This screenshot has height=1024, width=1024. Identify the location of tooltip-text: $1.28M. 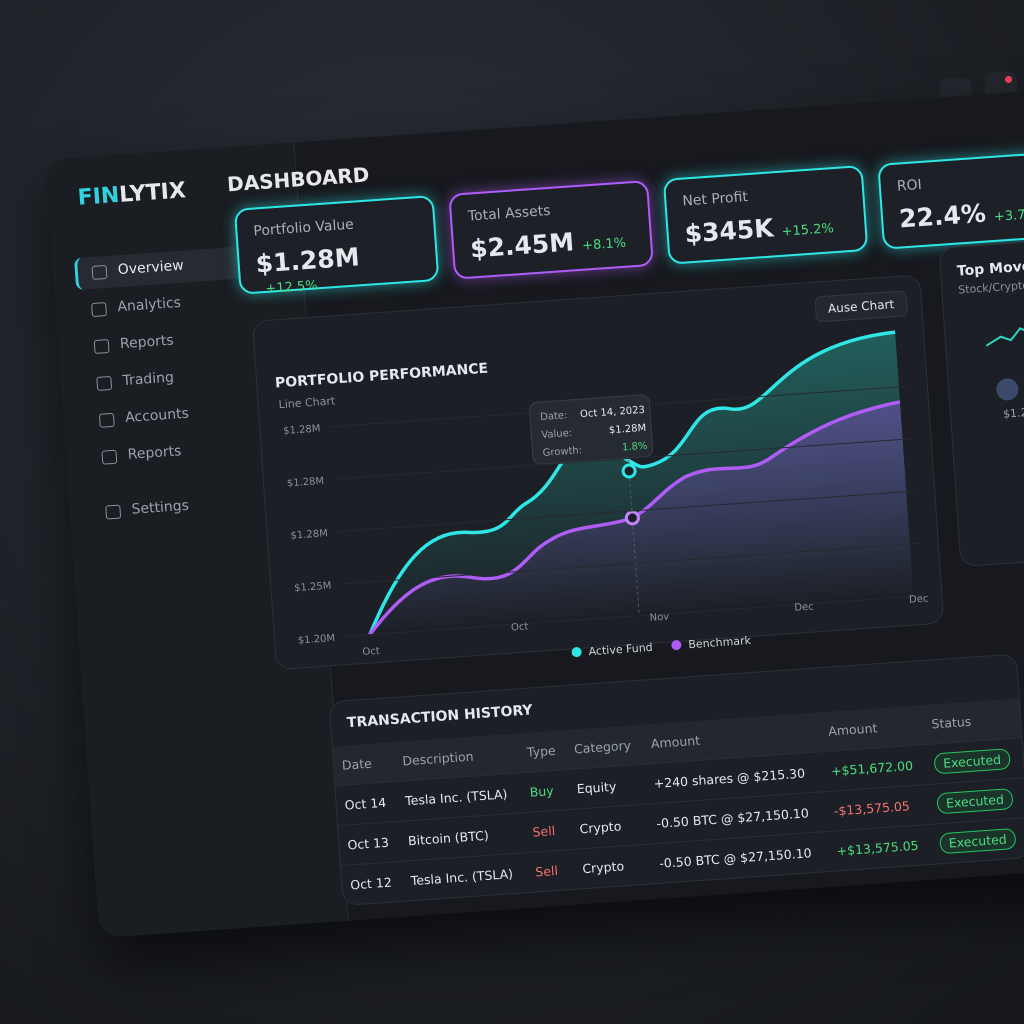
(628, 430).